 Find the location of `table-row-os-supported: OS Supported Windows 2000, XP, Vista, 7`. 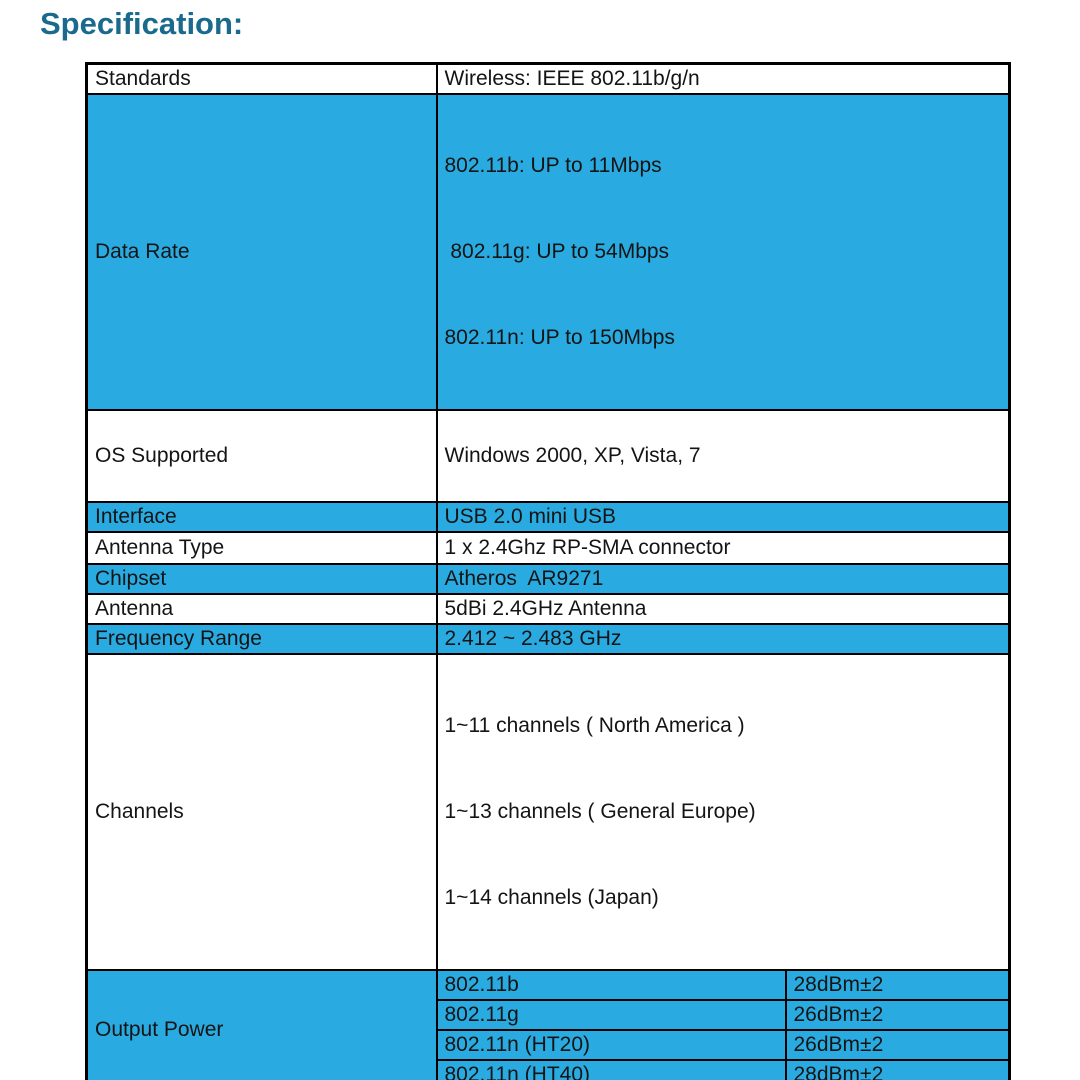

table-row-os-supported: OS Supported Windows 2000, XP, Vista, 7 is located at coordinates (548, 456).